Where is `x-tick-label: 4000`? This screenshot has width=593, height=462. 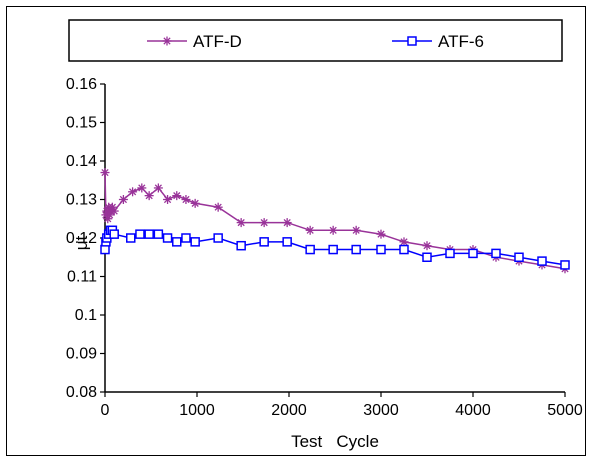
x-tick-label: 4000 is located at coordinates (473, 410).